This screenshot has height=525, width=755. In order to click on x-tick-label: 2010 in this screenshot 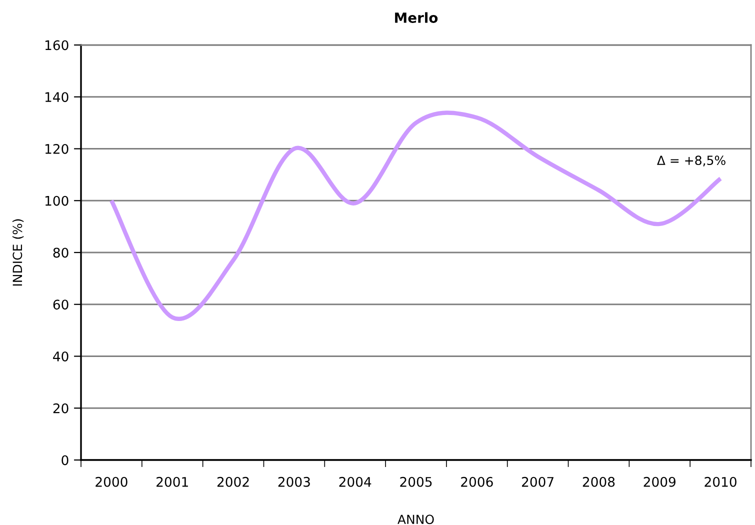, I will do `click(720, 481)`.